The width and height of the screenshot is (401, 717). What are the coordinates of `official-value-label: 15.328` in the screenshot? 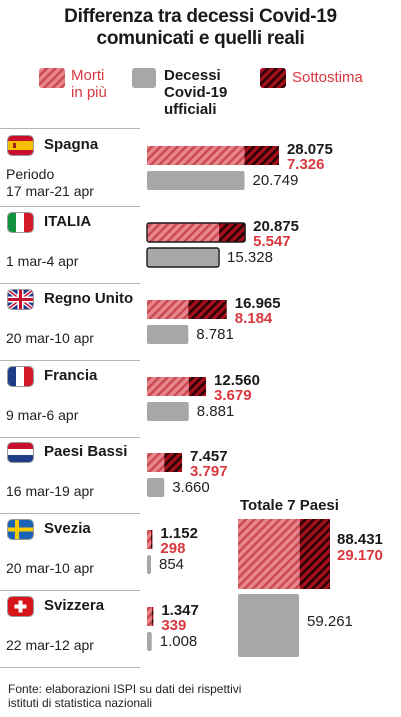 It's located at (250, 257).